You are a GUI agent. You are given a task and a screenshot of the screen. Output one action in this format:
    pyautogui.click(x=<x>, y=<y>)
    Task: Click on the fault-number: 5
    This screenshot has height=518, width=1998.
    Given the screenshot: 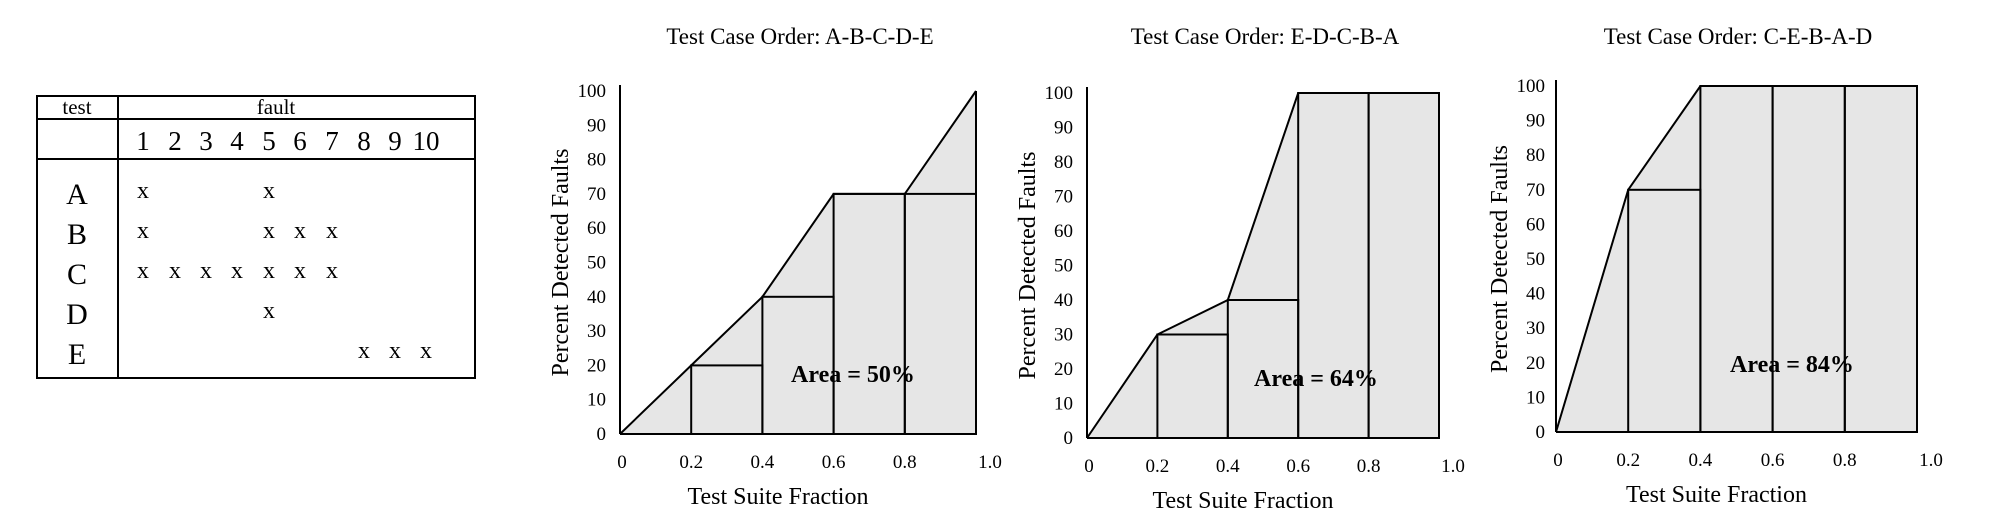 What is the action you would take?
    pyautogui.click(x=269, y=141)
    